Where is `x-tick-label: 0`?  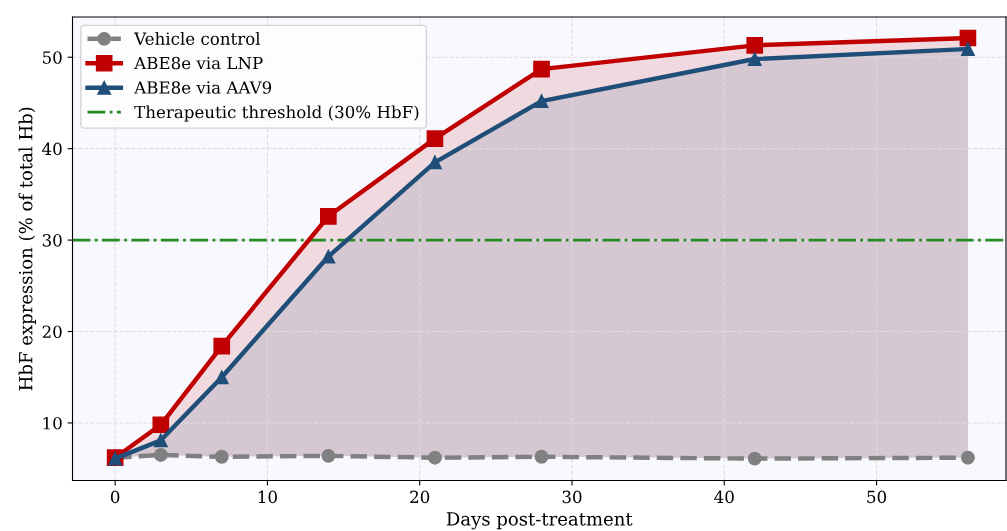
x-tick-label: 0 is located at coordinates (115, 497).